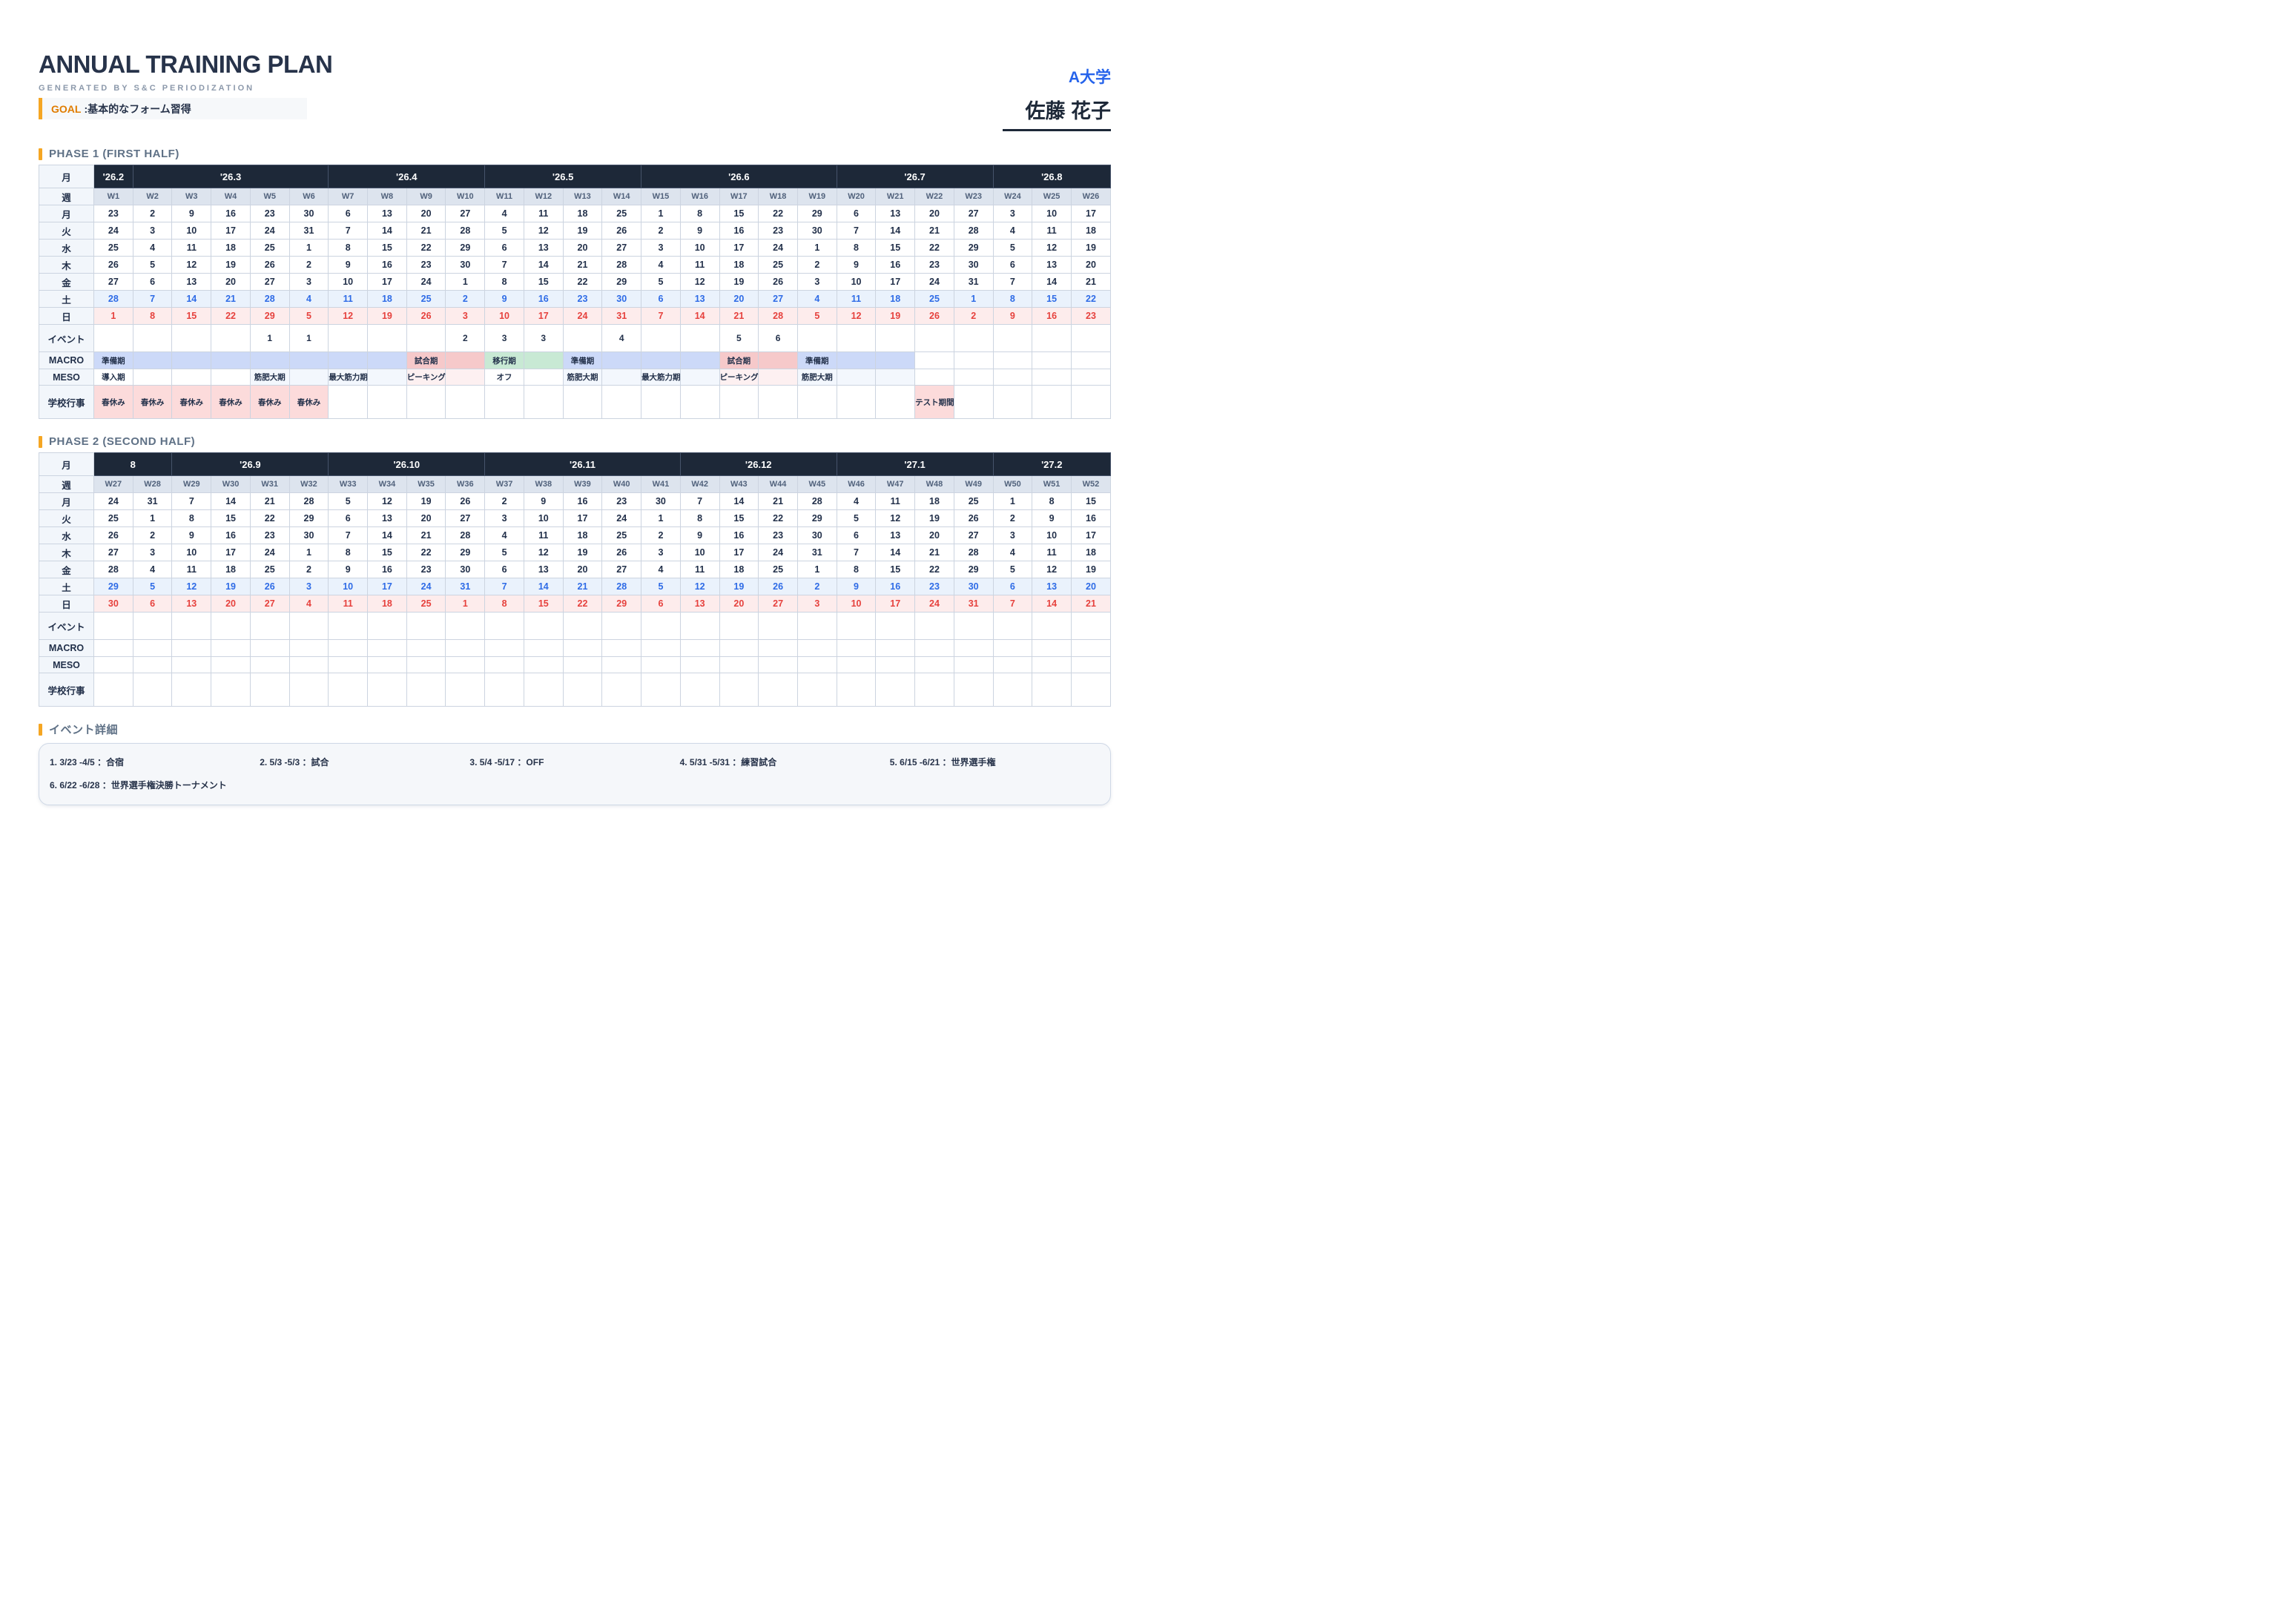 The image size is (2296, 1621). I want to click on date-cell: 13, so click(543, 248).